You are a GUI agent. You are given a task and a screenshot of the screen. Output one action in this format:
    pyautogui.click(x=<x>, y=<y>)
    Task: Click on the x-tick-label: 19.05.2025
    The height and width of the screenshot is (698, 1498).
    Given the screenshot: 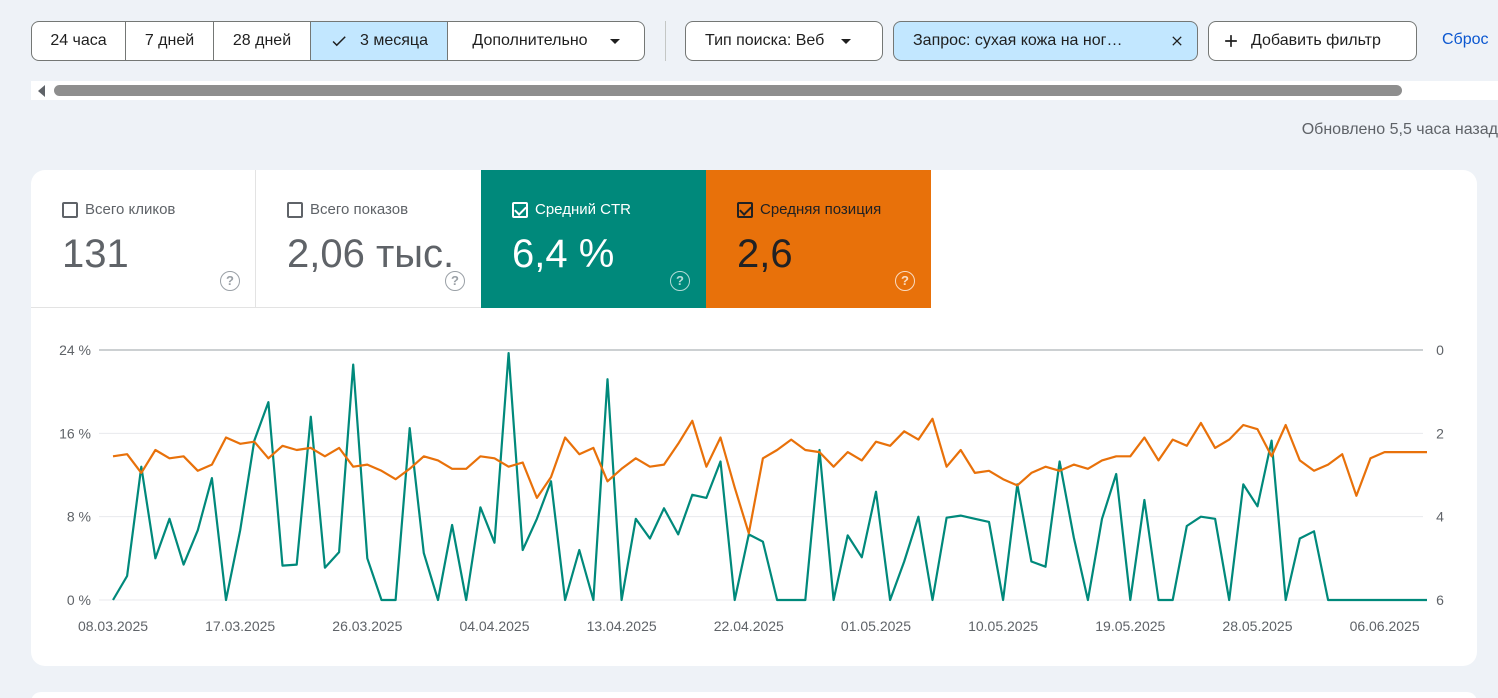 What is the action you would take?
    pyautogui.click(x=1130, y=626)
    